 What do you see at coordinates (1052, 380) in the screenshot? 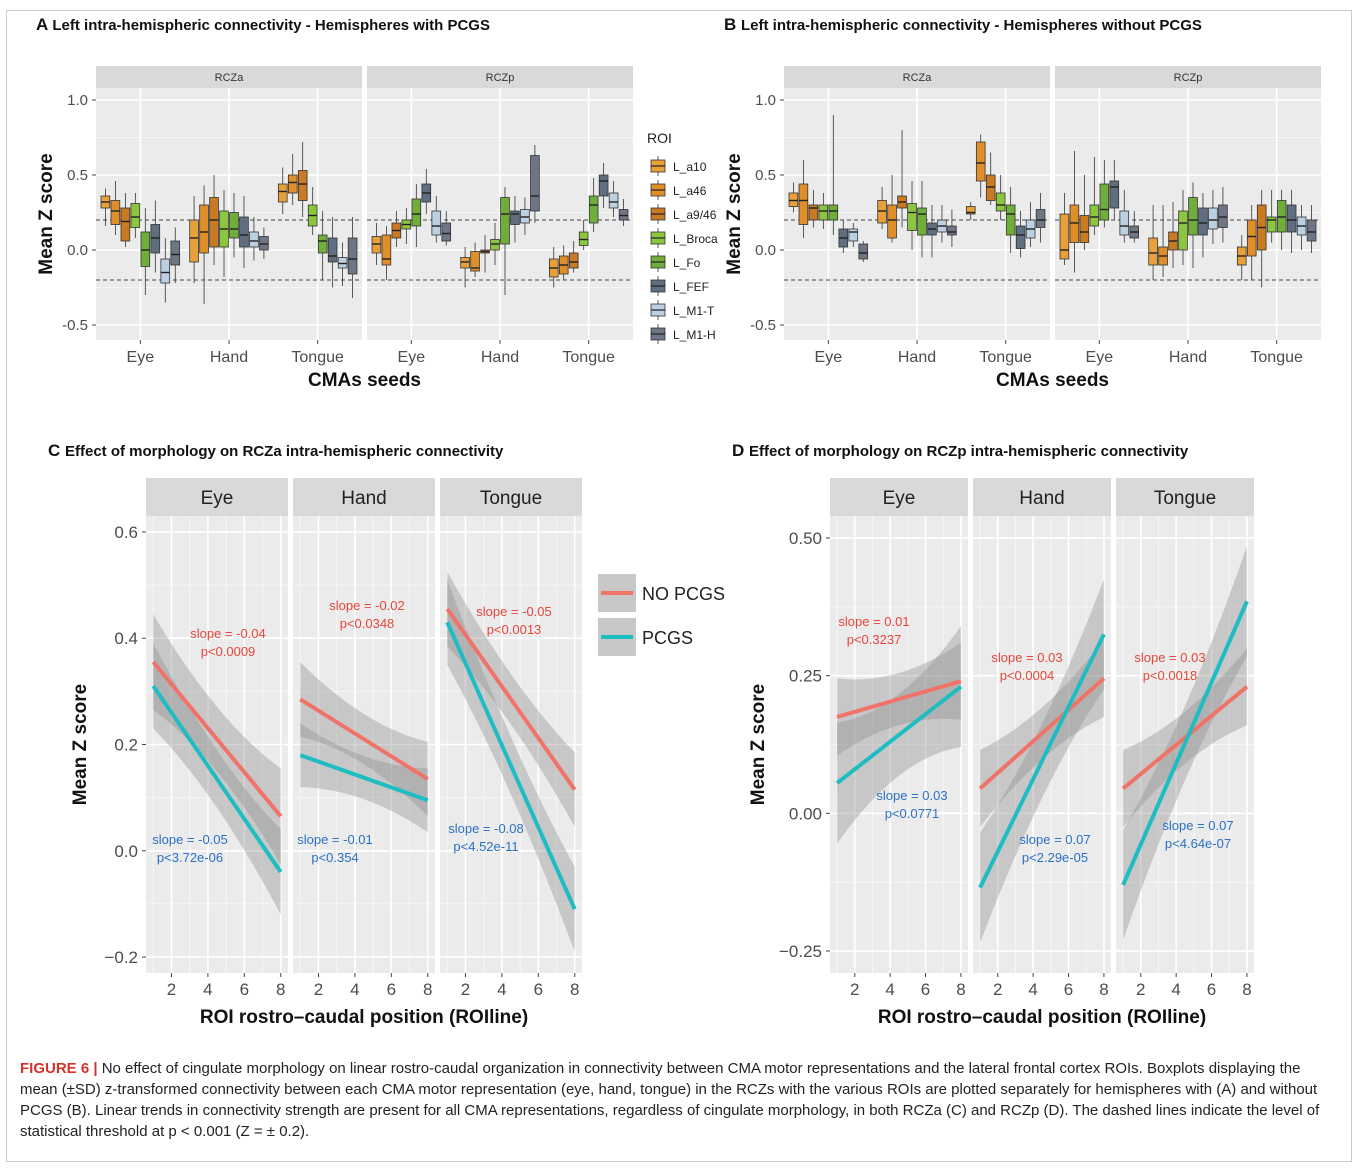
I see `x-axis-label: CMAs seeds` at bounding box center [1052, 380].